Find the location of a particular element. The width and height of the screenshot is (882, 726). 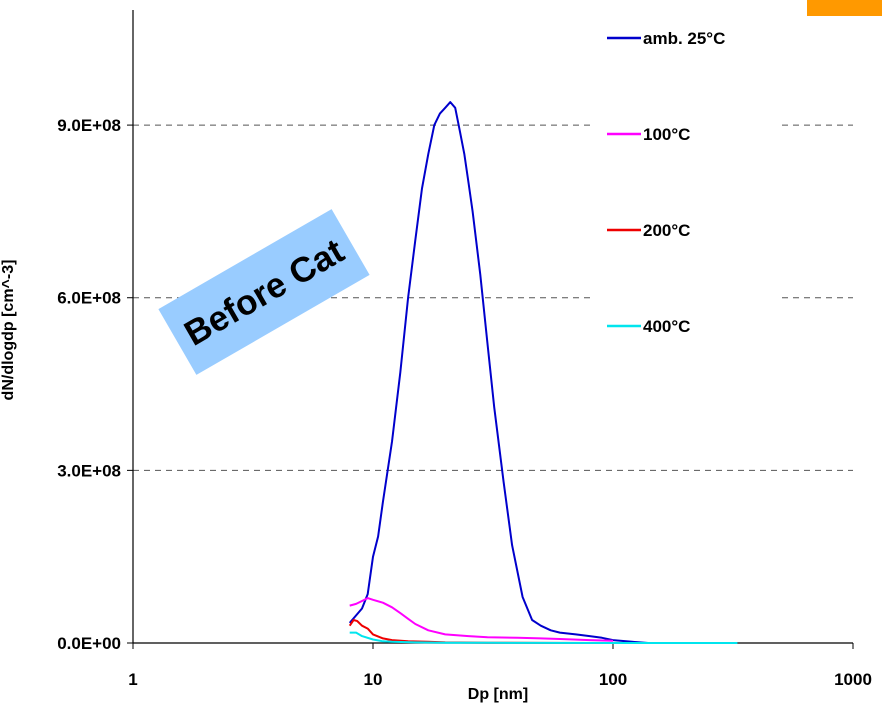

legend-label: 400°C is located at coordinates (666, 326).